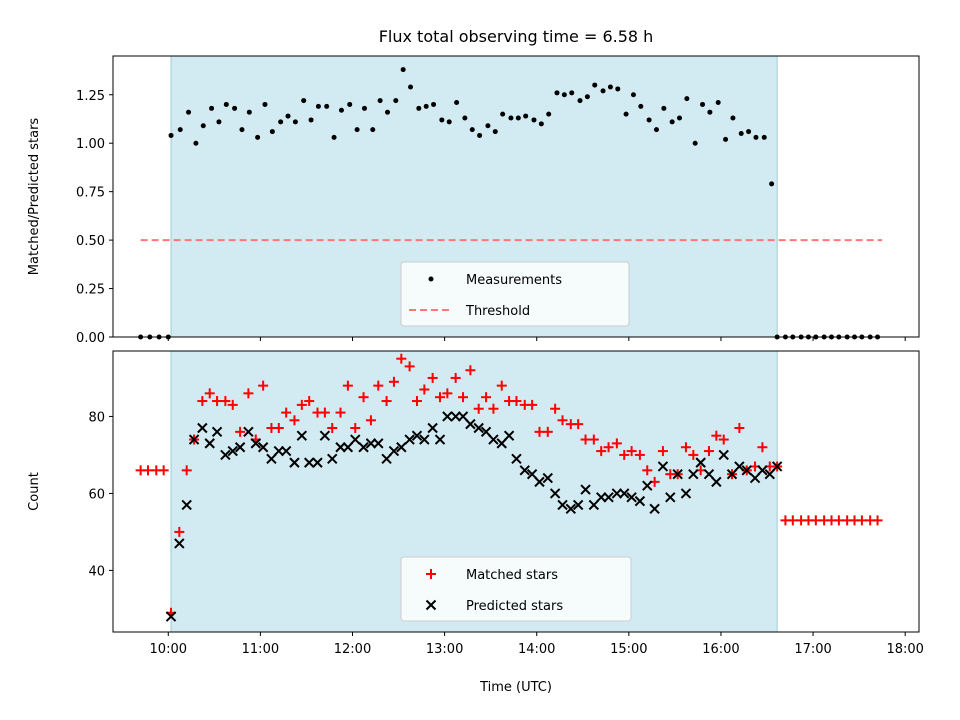  Describe the element at coordinates (90, 193) in the screenshot. I see `y-tick-label: 0.75` at that location.